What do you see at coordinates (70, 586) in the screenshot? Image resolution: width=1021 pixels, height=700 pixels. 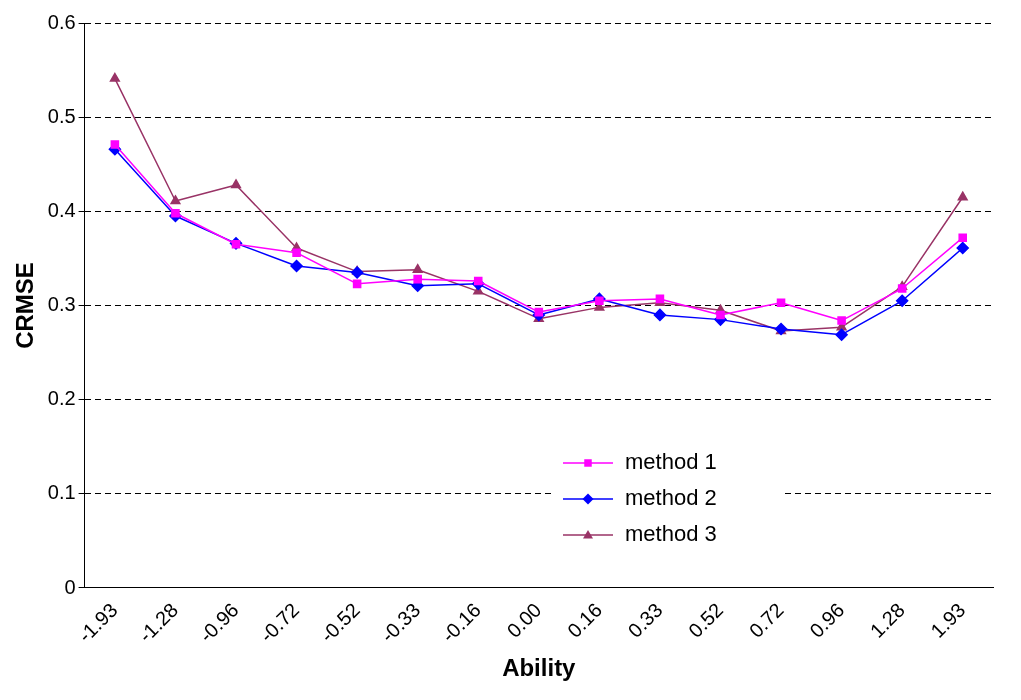 I see `y-tick-label: 0` at bounding box center [70, 586].